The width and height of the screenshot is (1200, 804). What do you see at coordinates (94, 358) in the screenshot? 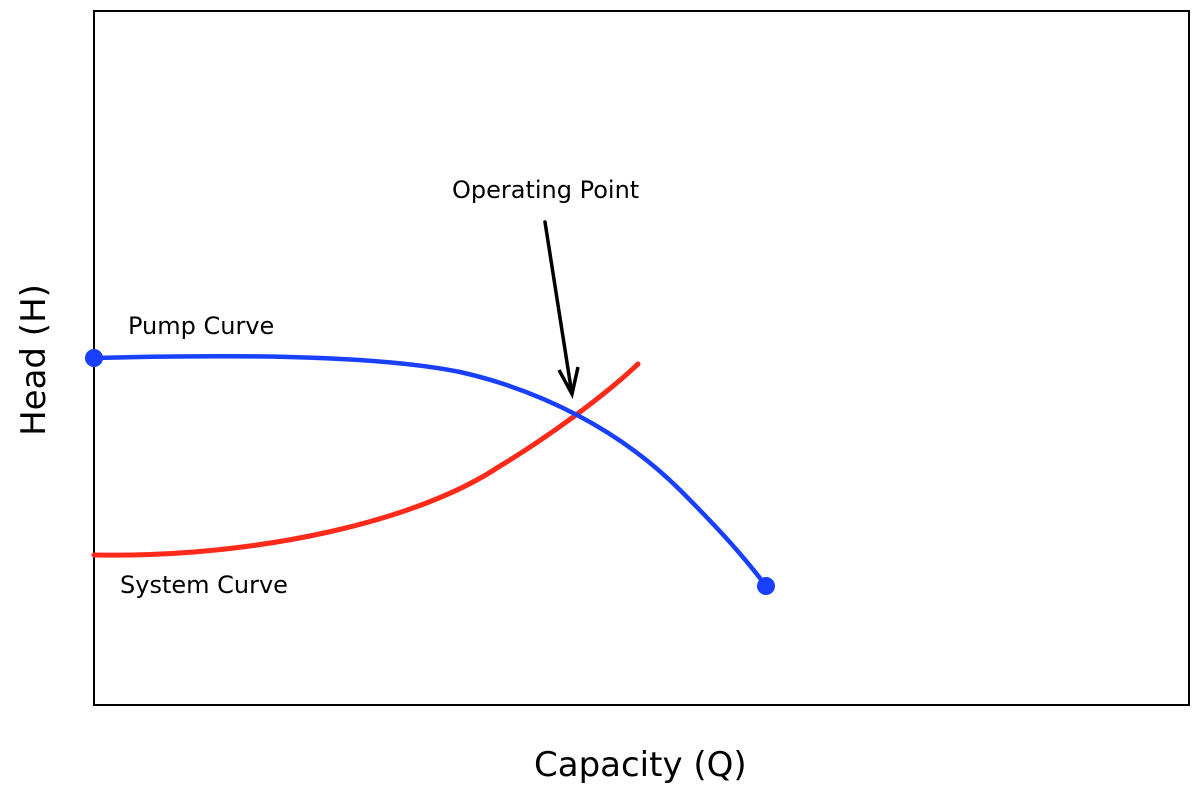
I see `pump-start-marker` at bounding box center [94, 358].